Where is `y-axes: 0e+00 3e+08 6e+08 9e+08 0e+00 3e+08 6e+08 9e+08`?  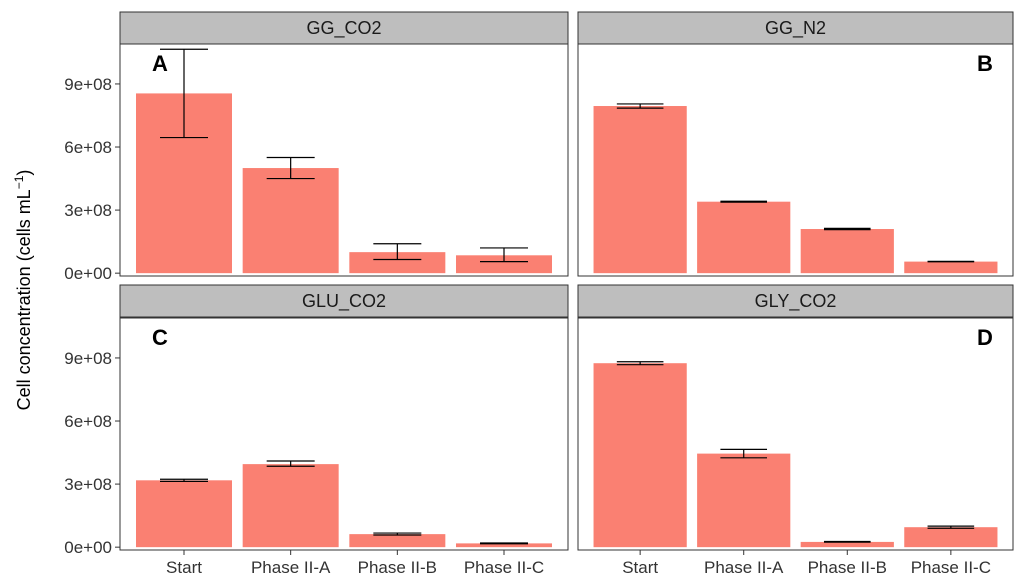
y-axes: 0e+00 3e+08 6e+08 9e+08 0e+00 3e+08 6e+08 9e+08 is located at coordinates (92, 316).